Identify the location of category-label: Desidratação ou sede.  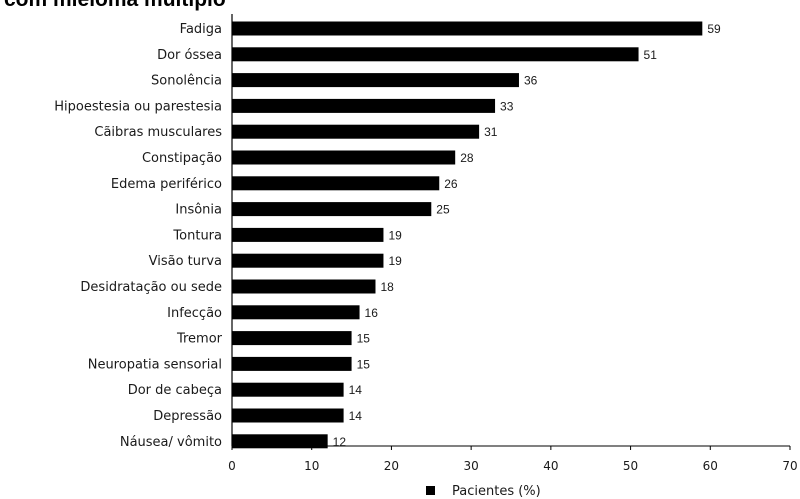
(151, 287).